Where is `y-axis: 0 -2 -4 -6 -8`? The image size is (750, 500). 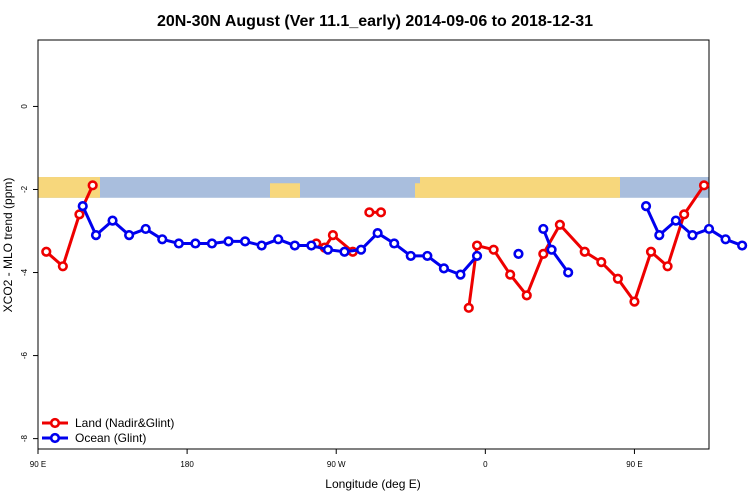
y-axis: 0 -2 -4 -6 -8 is located at coordinates (29, 273).